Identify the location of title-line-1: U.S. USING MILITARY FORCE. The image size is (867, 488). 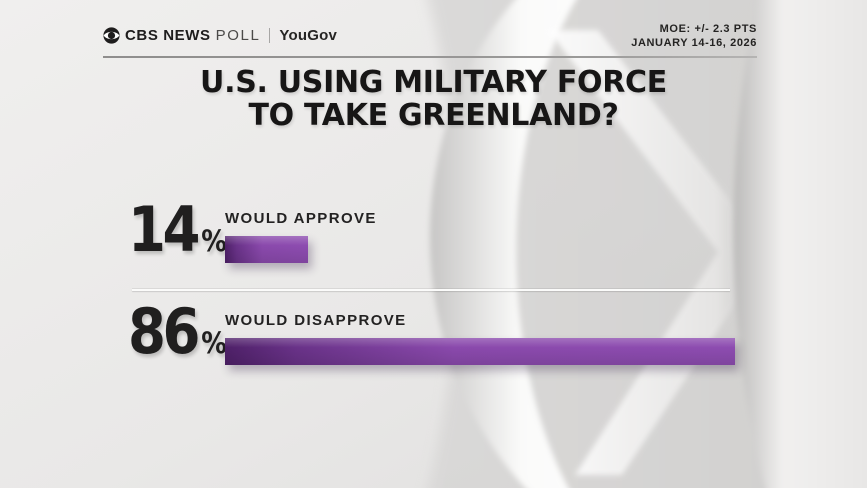
(433, 82).